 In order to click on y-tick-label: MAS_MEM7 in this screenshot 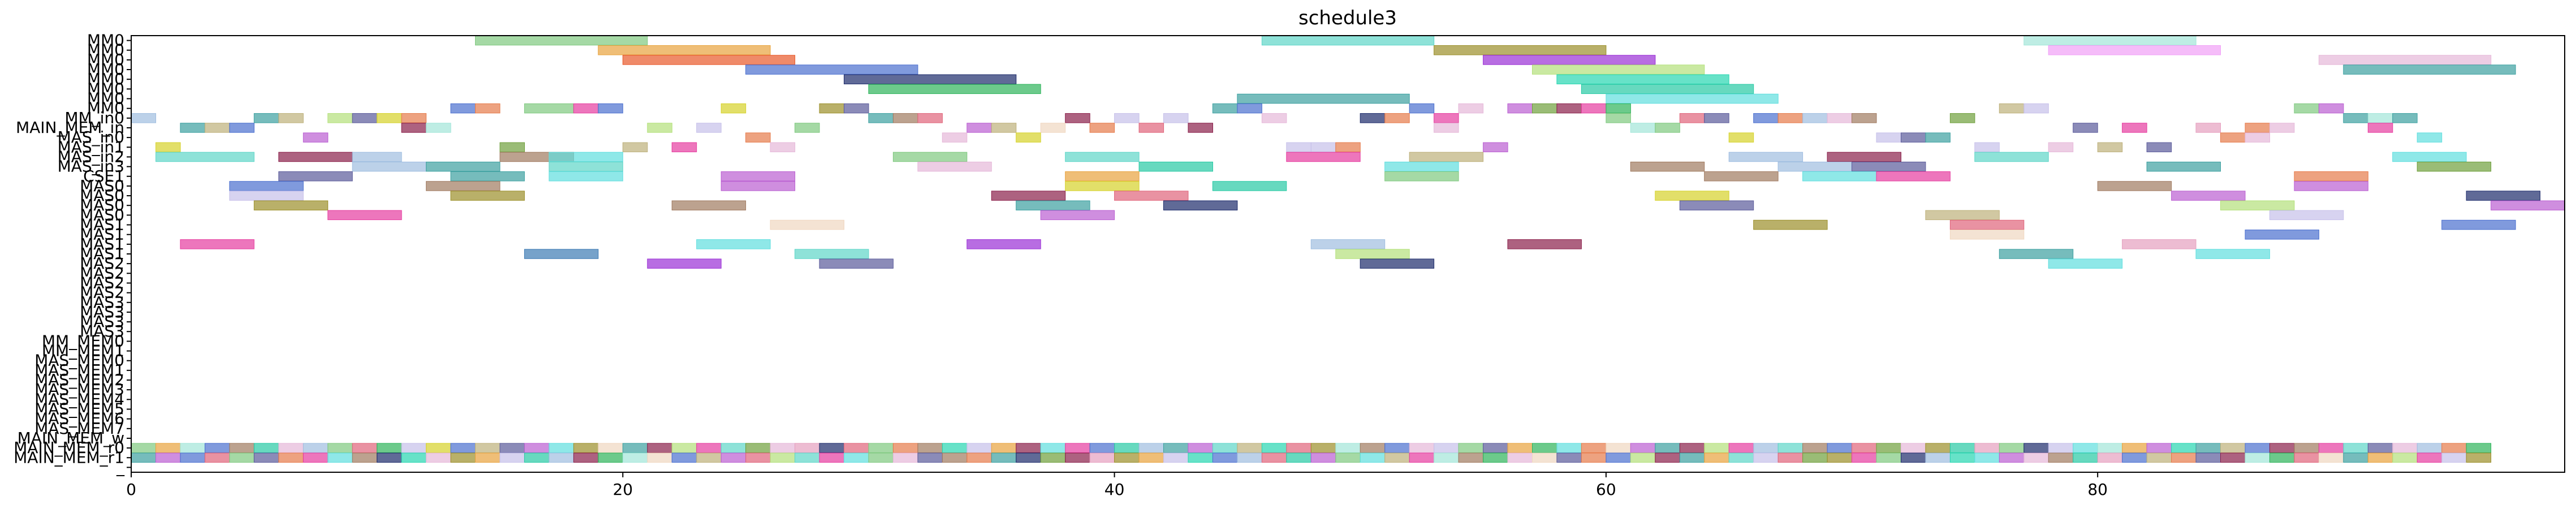, I will do `click(79, 428)`.